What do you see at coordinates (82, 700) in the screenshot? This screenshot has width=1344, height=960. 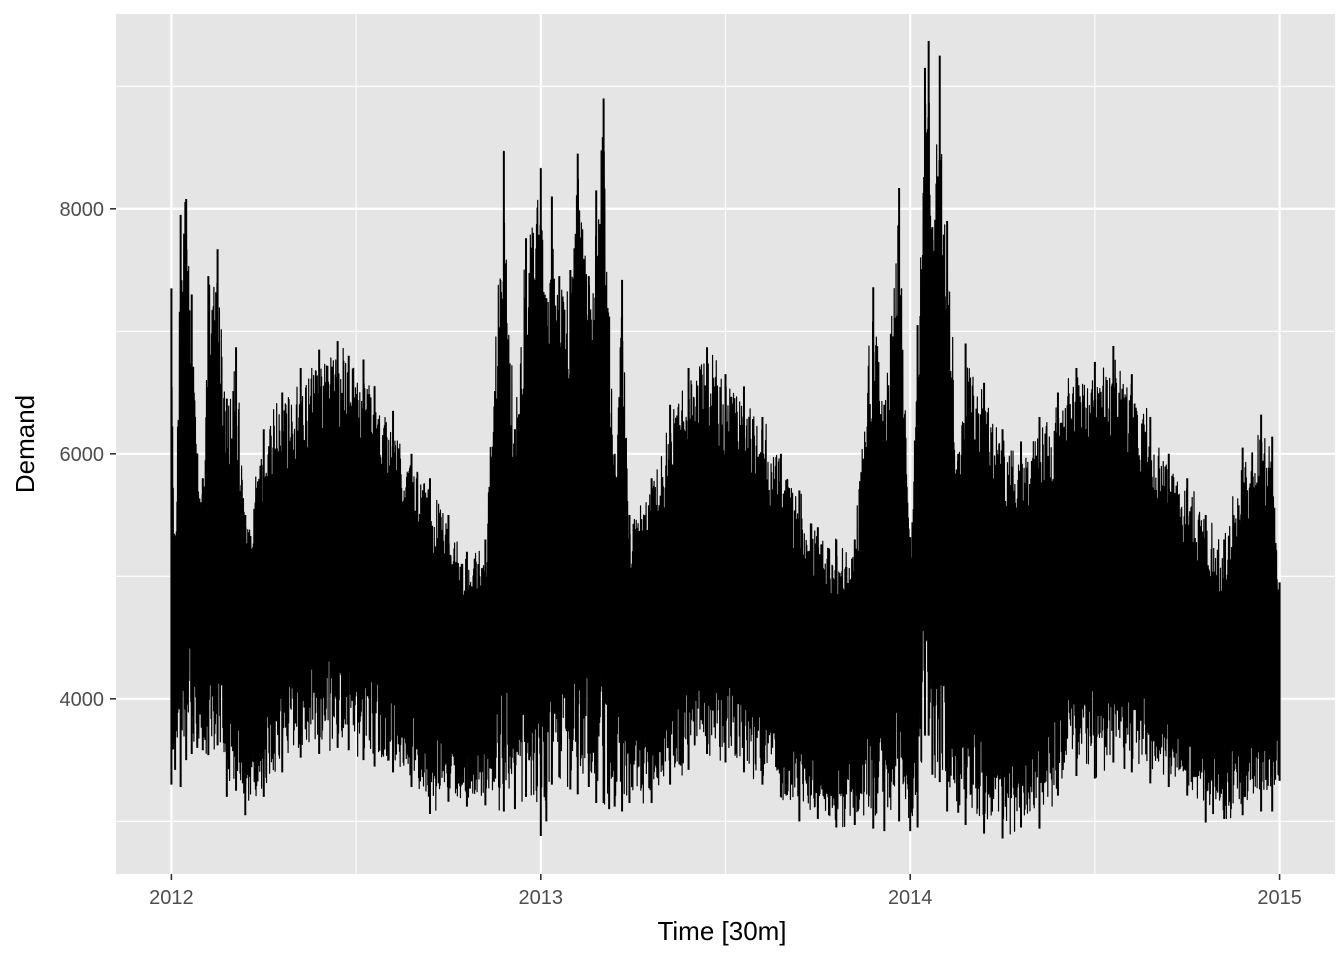 I see `y-tick-label-0: 4000` at bounding box center [82, 700].